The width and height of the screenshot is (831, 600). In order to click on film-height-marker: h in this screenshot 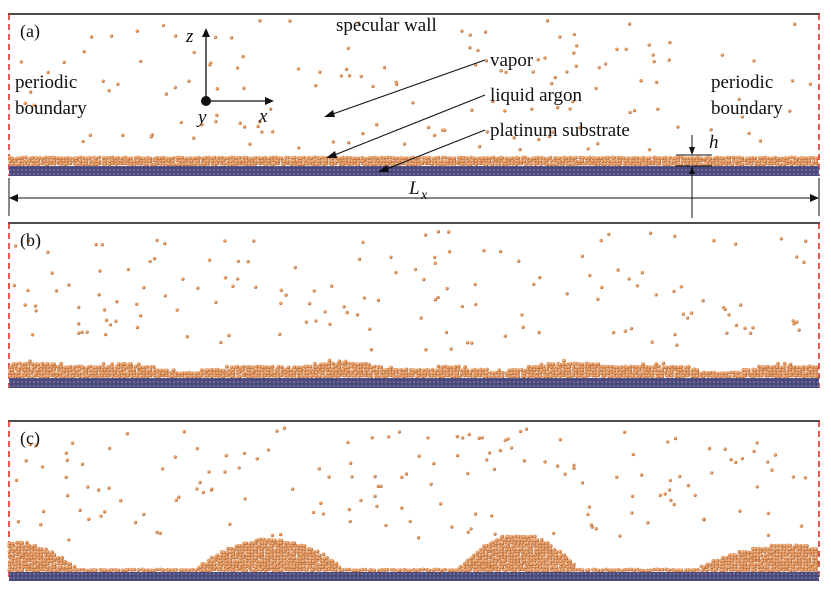, I will do `click(697, 175)`.